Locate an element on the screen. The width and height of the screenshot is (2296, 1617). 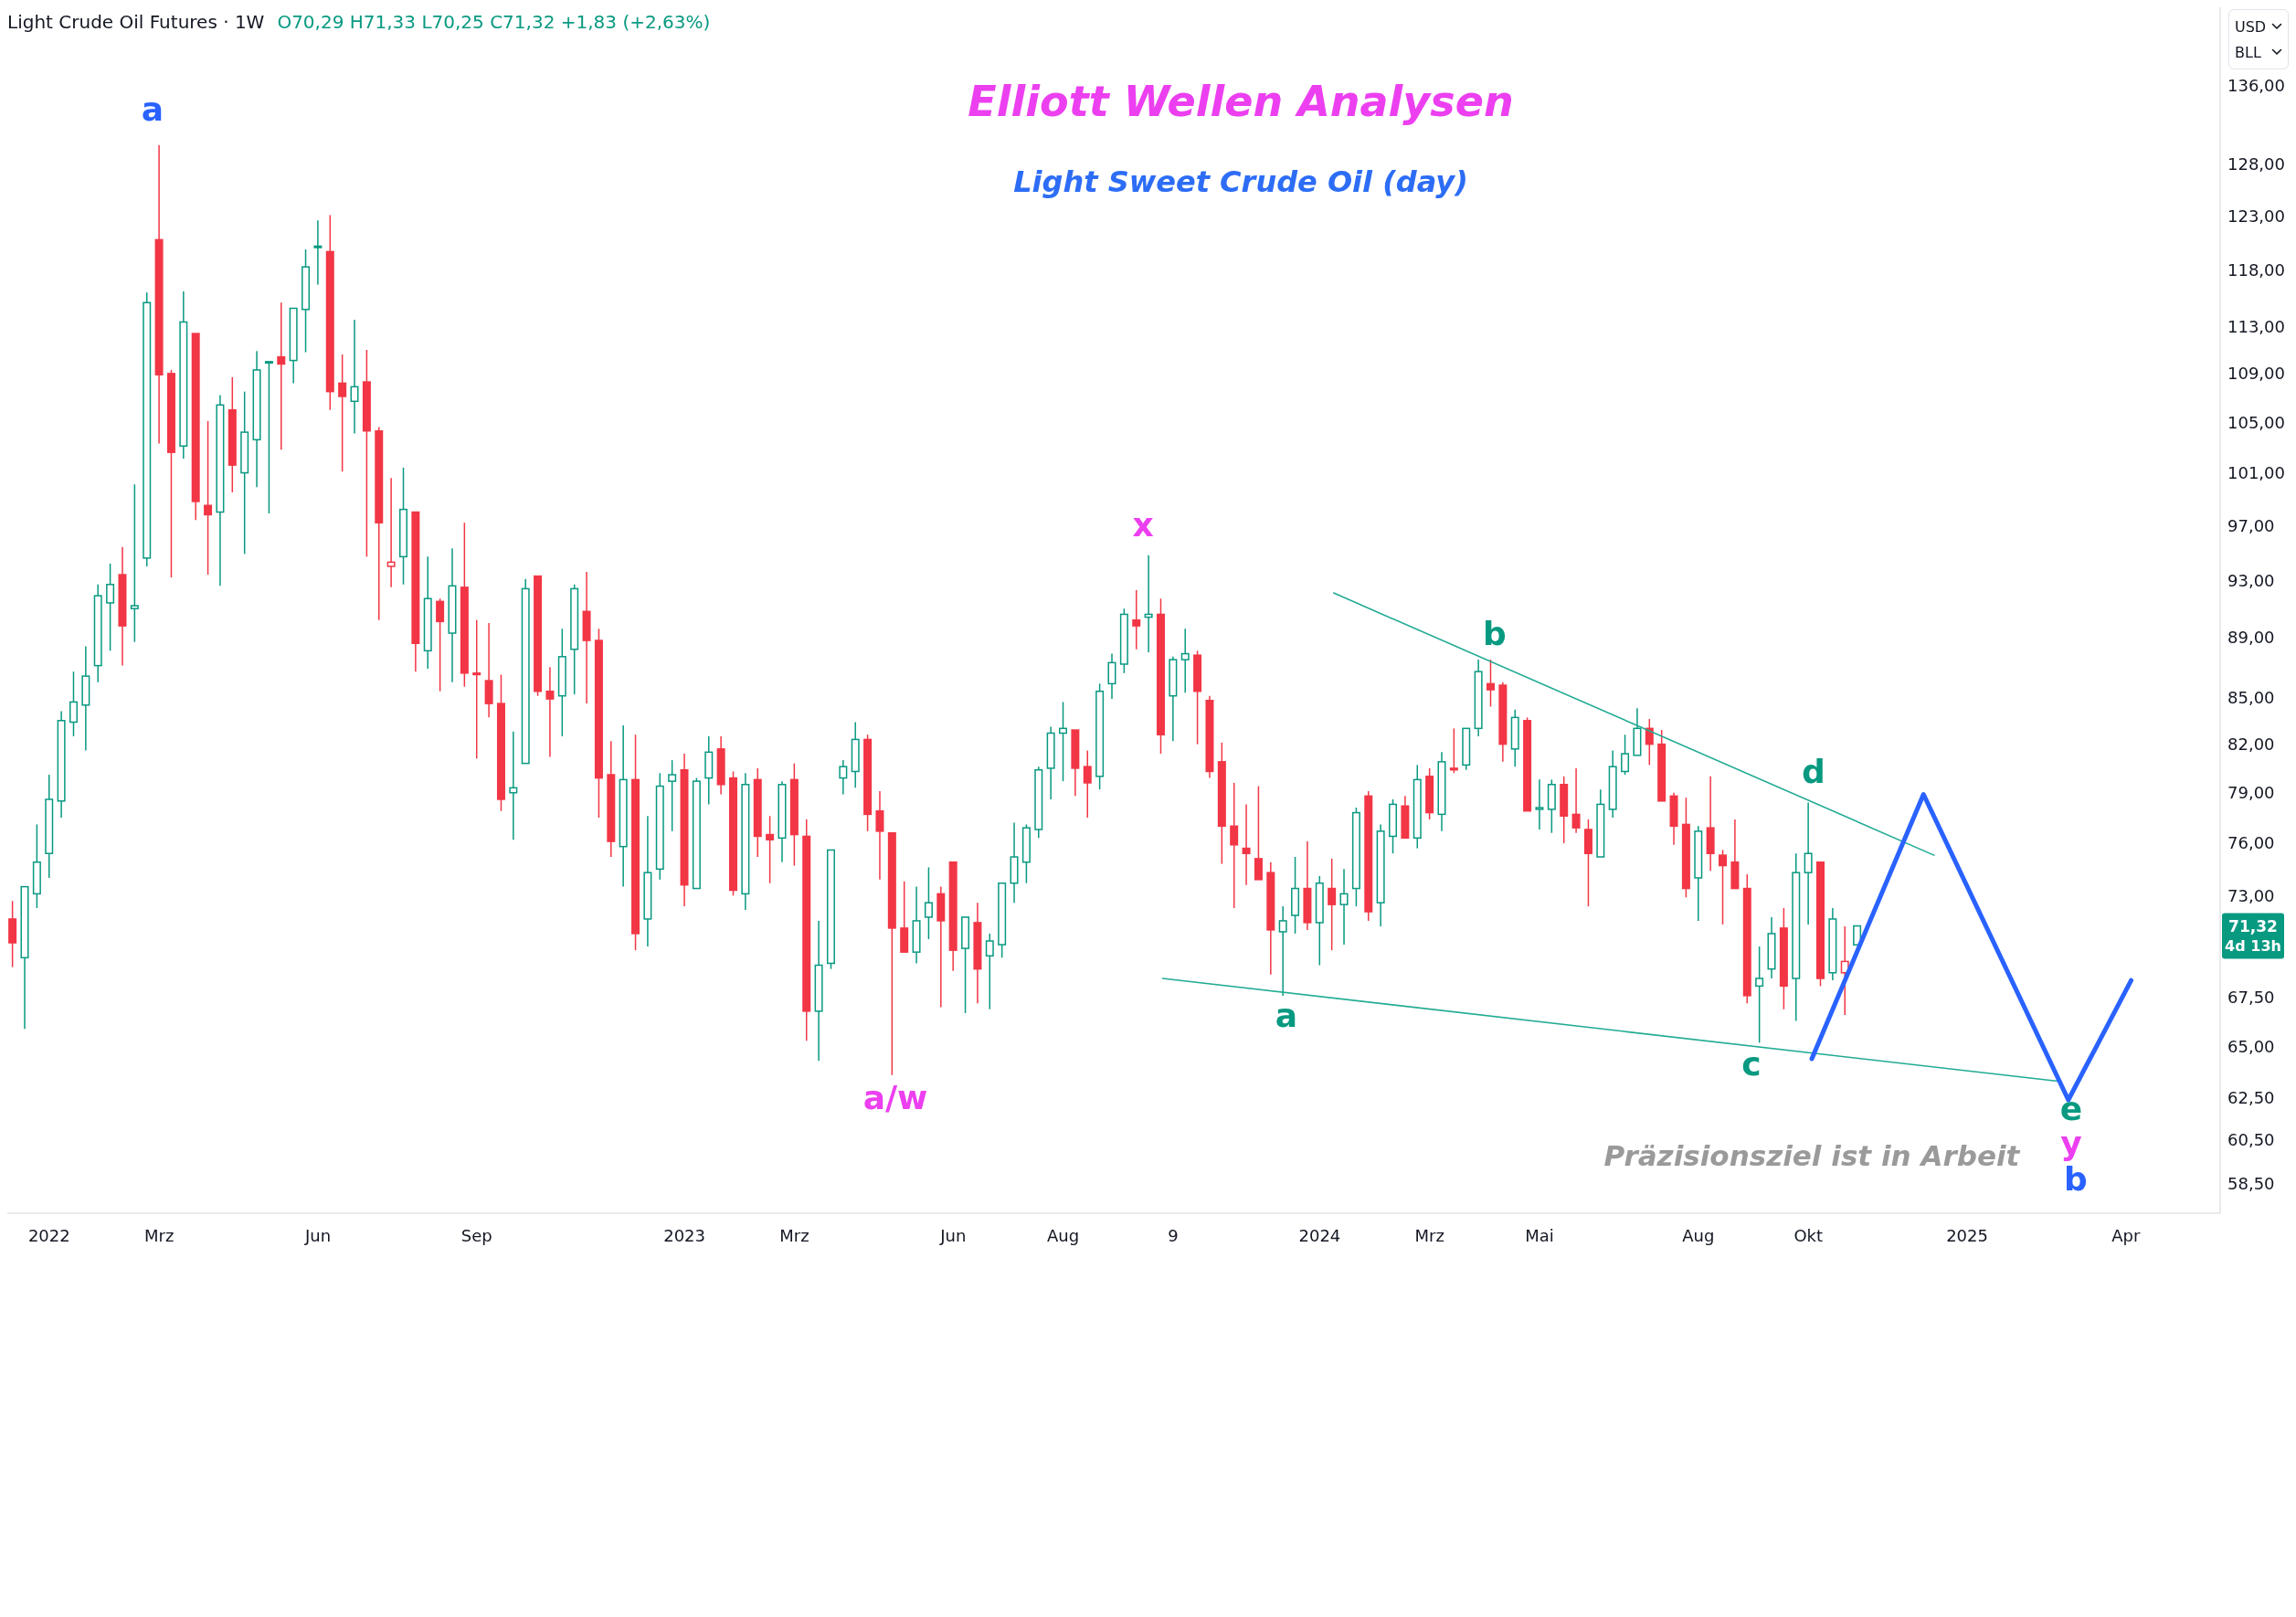
annotation: y is located at coordinates (2071, 1144).